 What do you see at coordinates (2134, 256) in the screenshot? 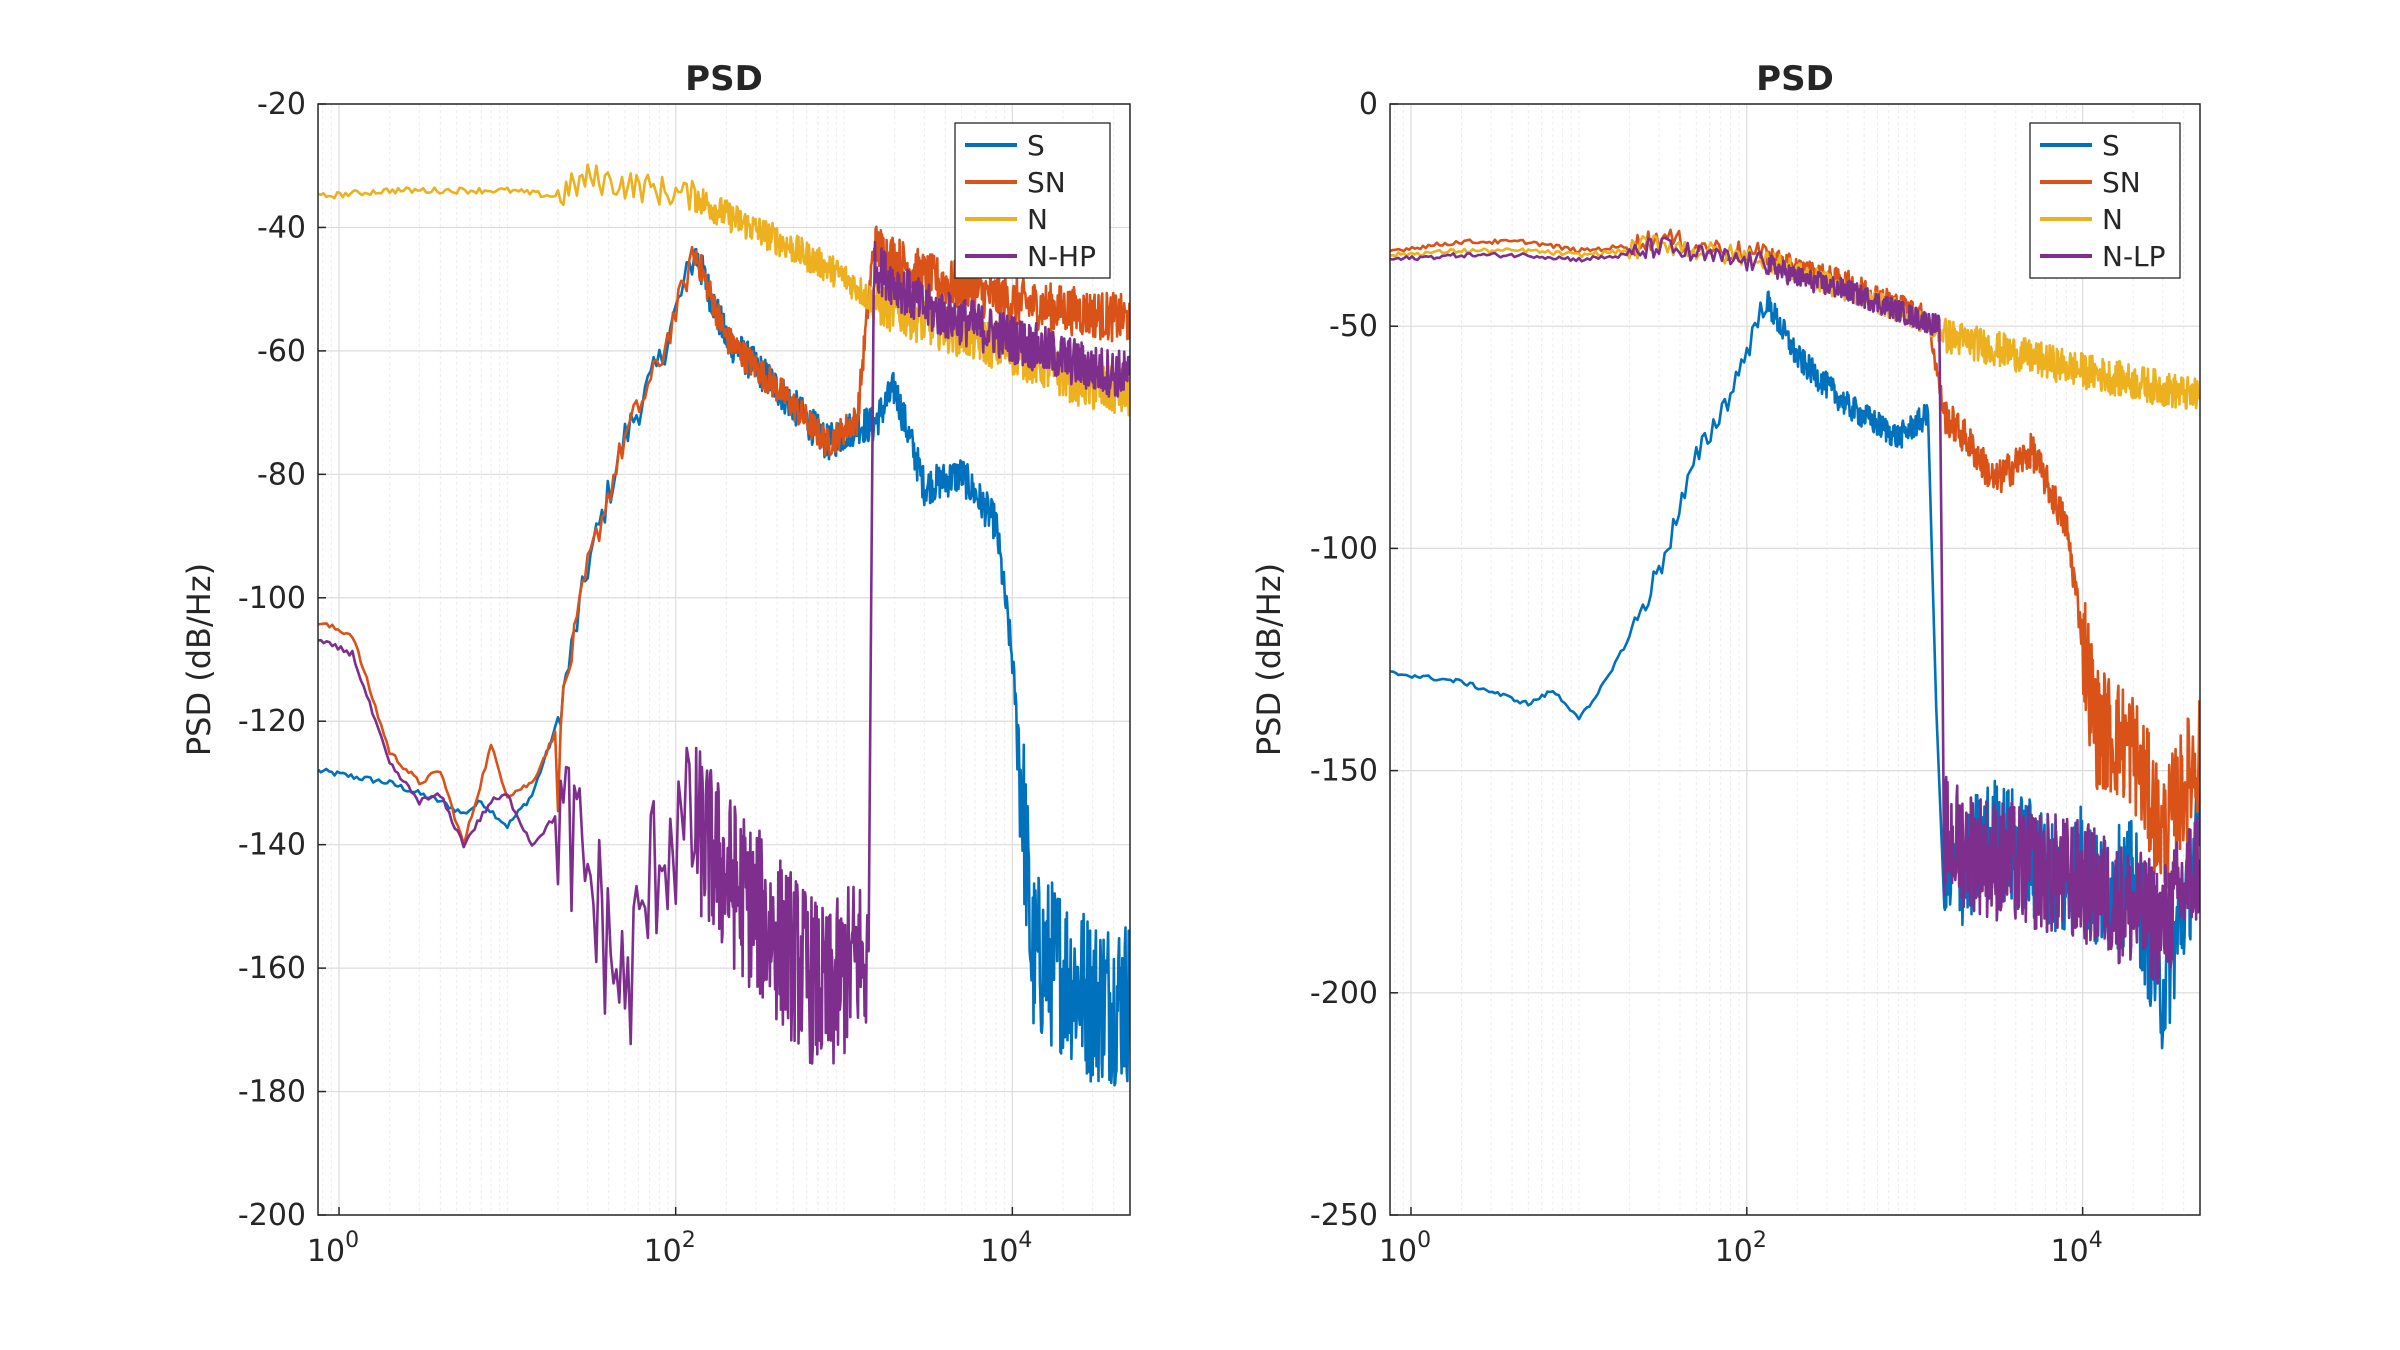
I see `legend-label: N-LP` at bounding box center [2134, 256].